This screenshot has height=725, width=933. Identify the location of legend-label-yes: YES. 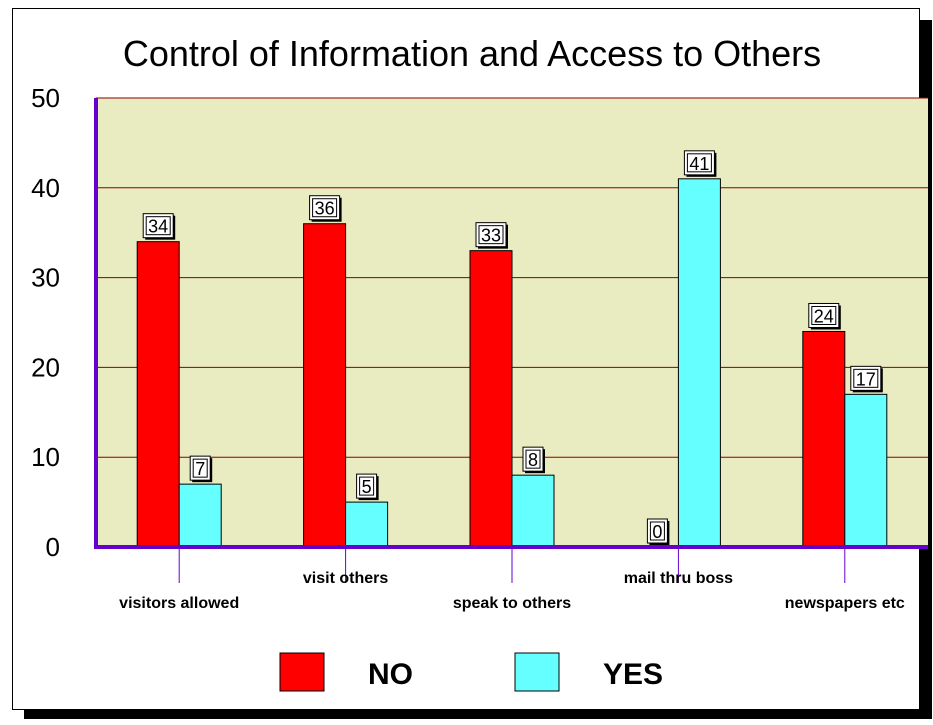
(633, 674).